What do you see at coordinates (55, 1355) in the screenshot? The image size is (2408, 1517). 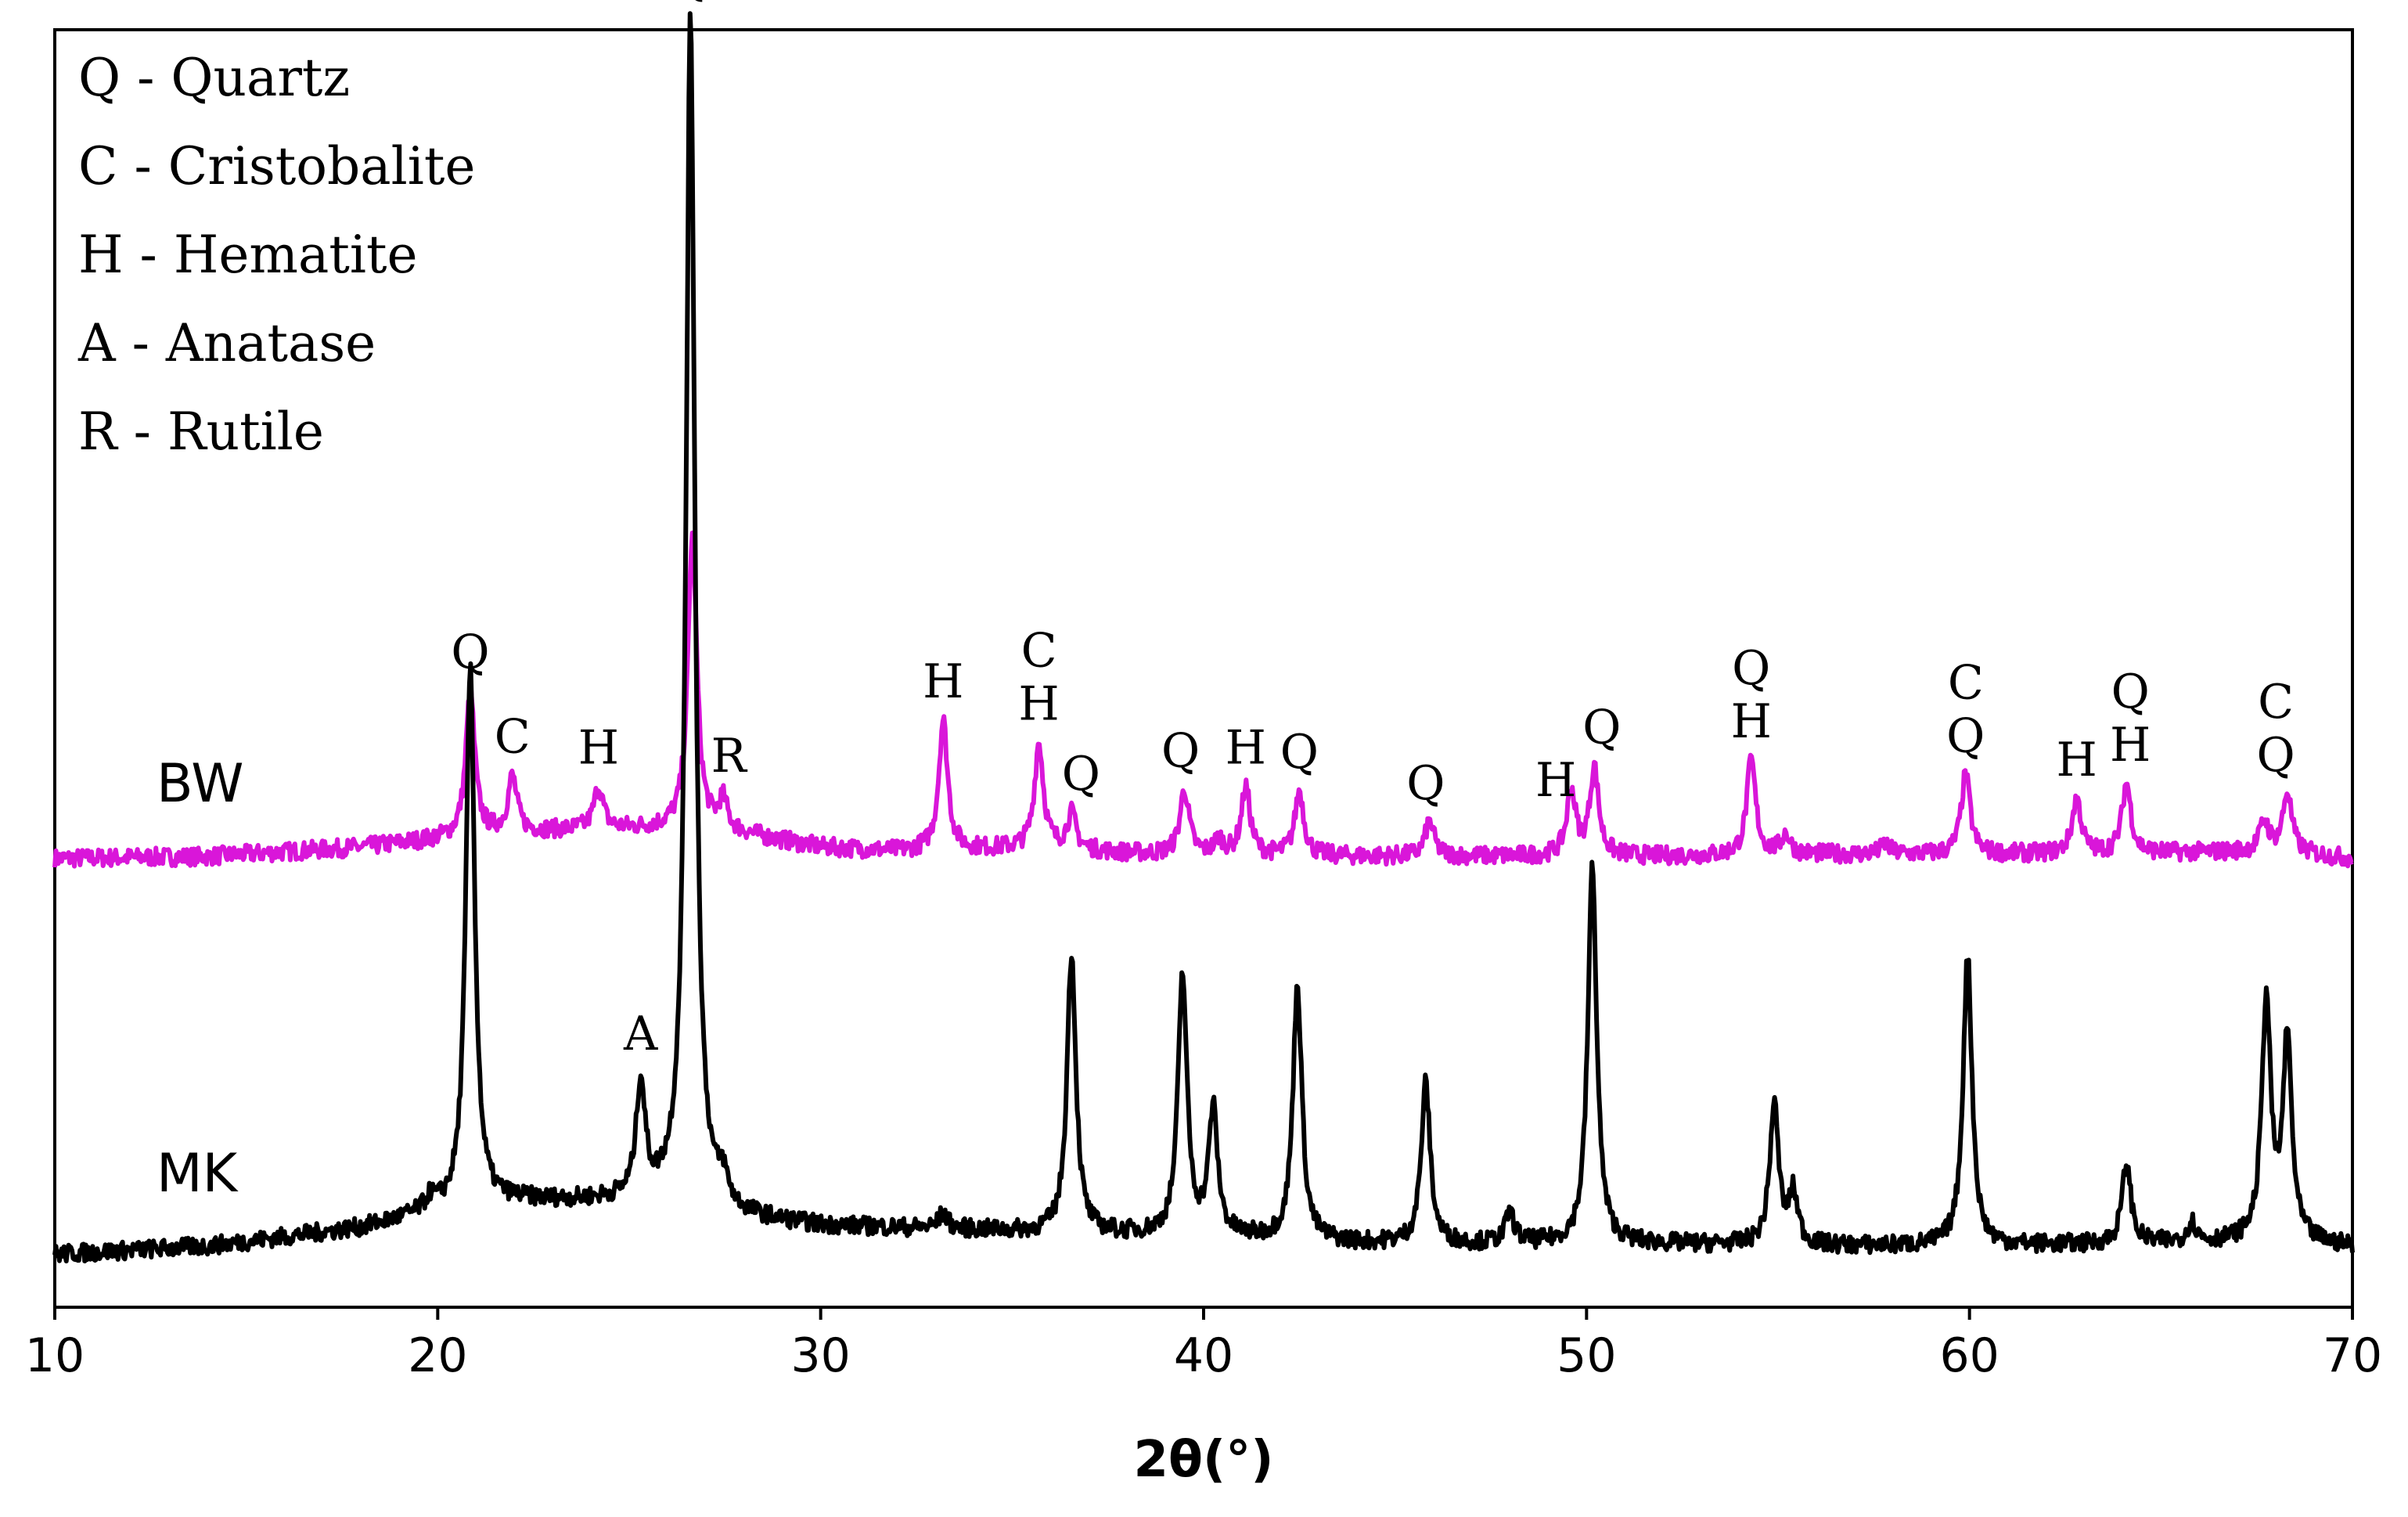 I see `x-tick-label-10: 10` at bounding box center [55, 1355].